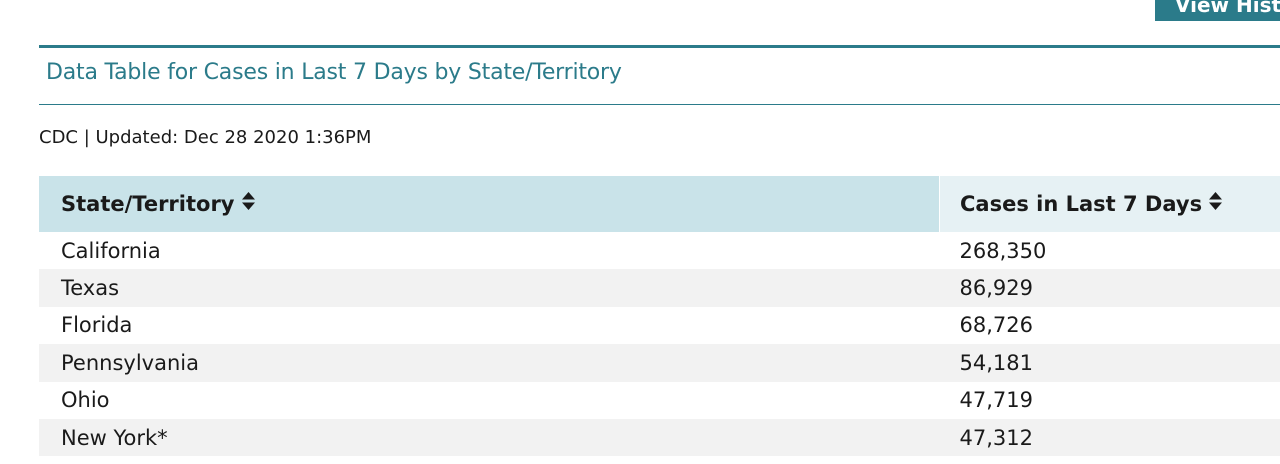 The width and height of the screenshot is (1280, 464). Describe the element at coordinates (489, 204) in the screenshot. I see `column-header-state: State/Territory` at that location.